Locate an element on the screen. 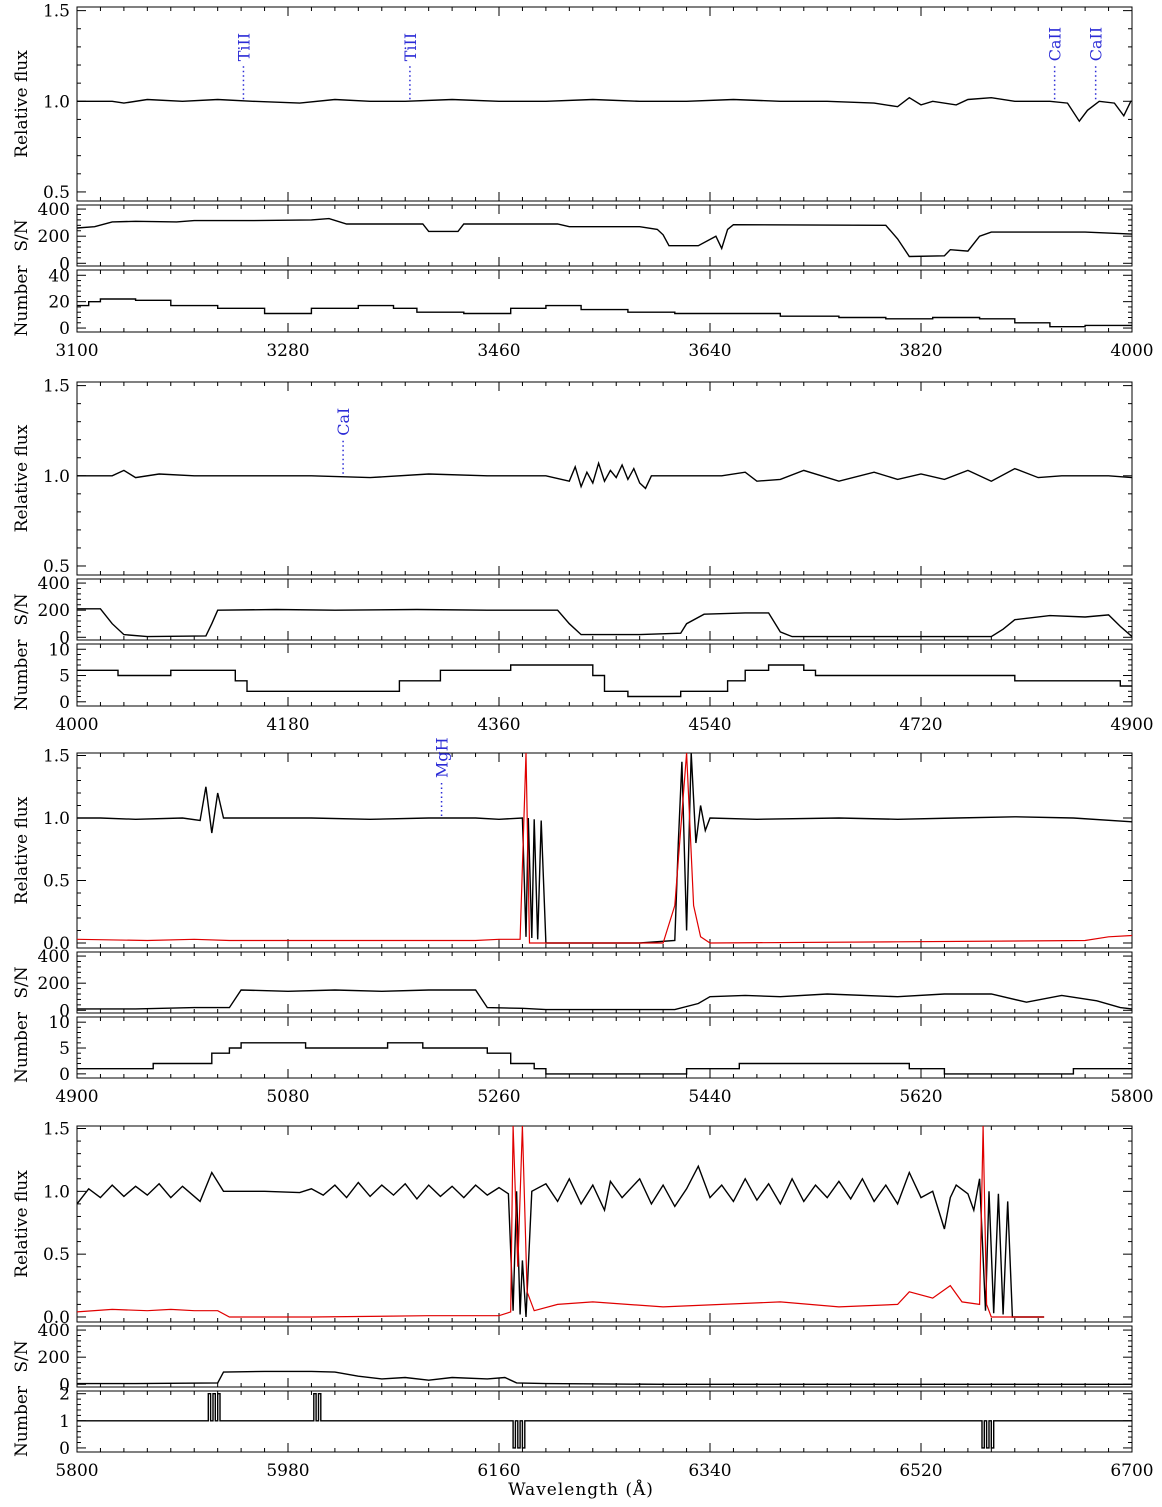  y-tick-label: 2 is located at coordinates (64, 1395).